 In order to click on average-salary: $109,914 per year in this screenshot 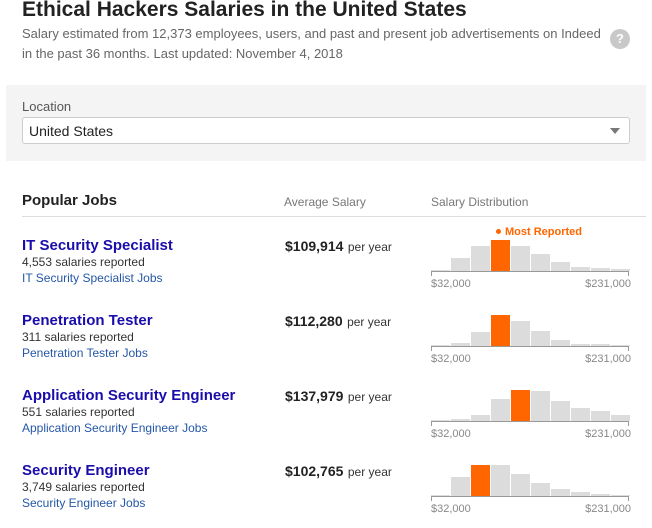, I will do `click(338, 247)`.